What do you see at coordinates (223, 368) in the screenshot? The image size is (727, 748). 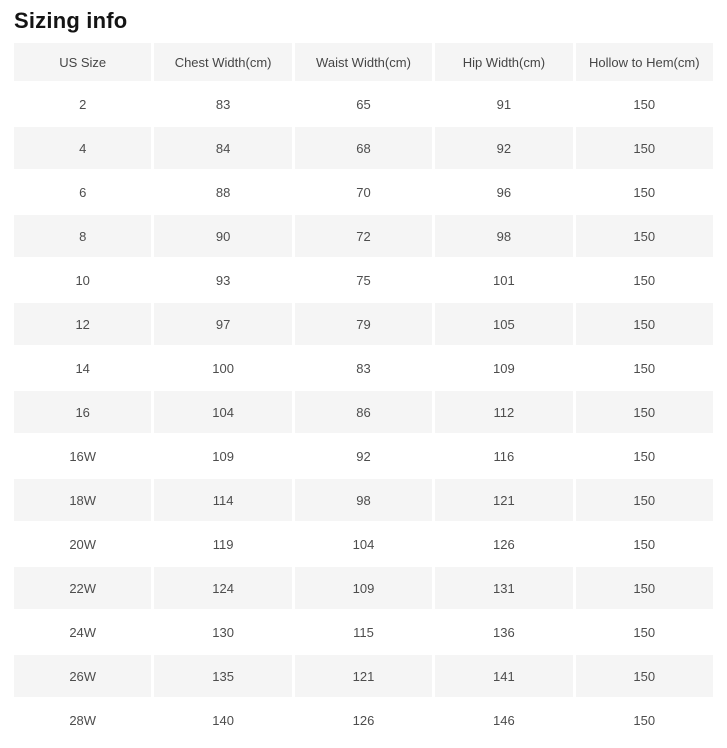 I see `measurement-cell: 100` at bounding box center [223, 368].